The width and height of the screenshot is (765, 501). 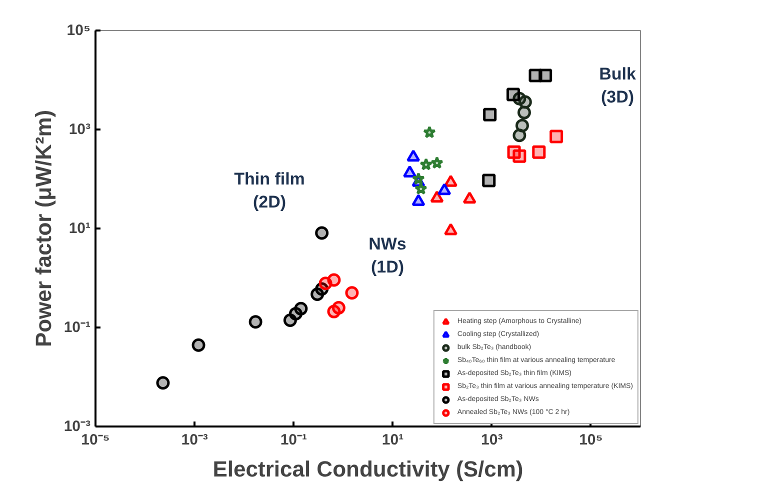 What do you see at coordinates (194, 440) in the screenshot?
I see `x-tick-label: 10⁻³` at bounding box center [194, 440].